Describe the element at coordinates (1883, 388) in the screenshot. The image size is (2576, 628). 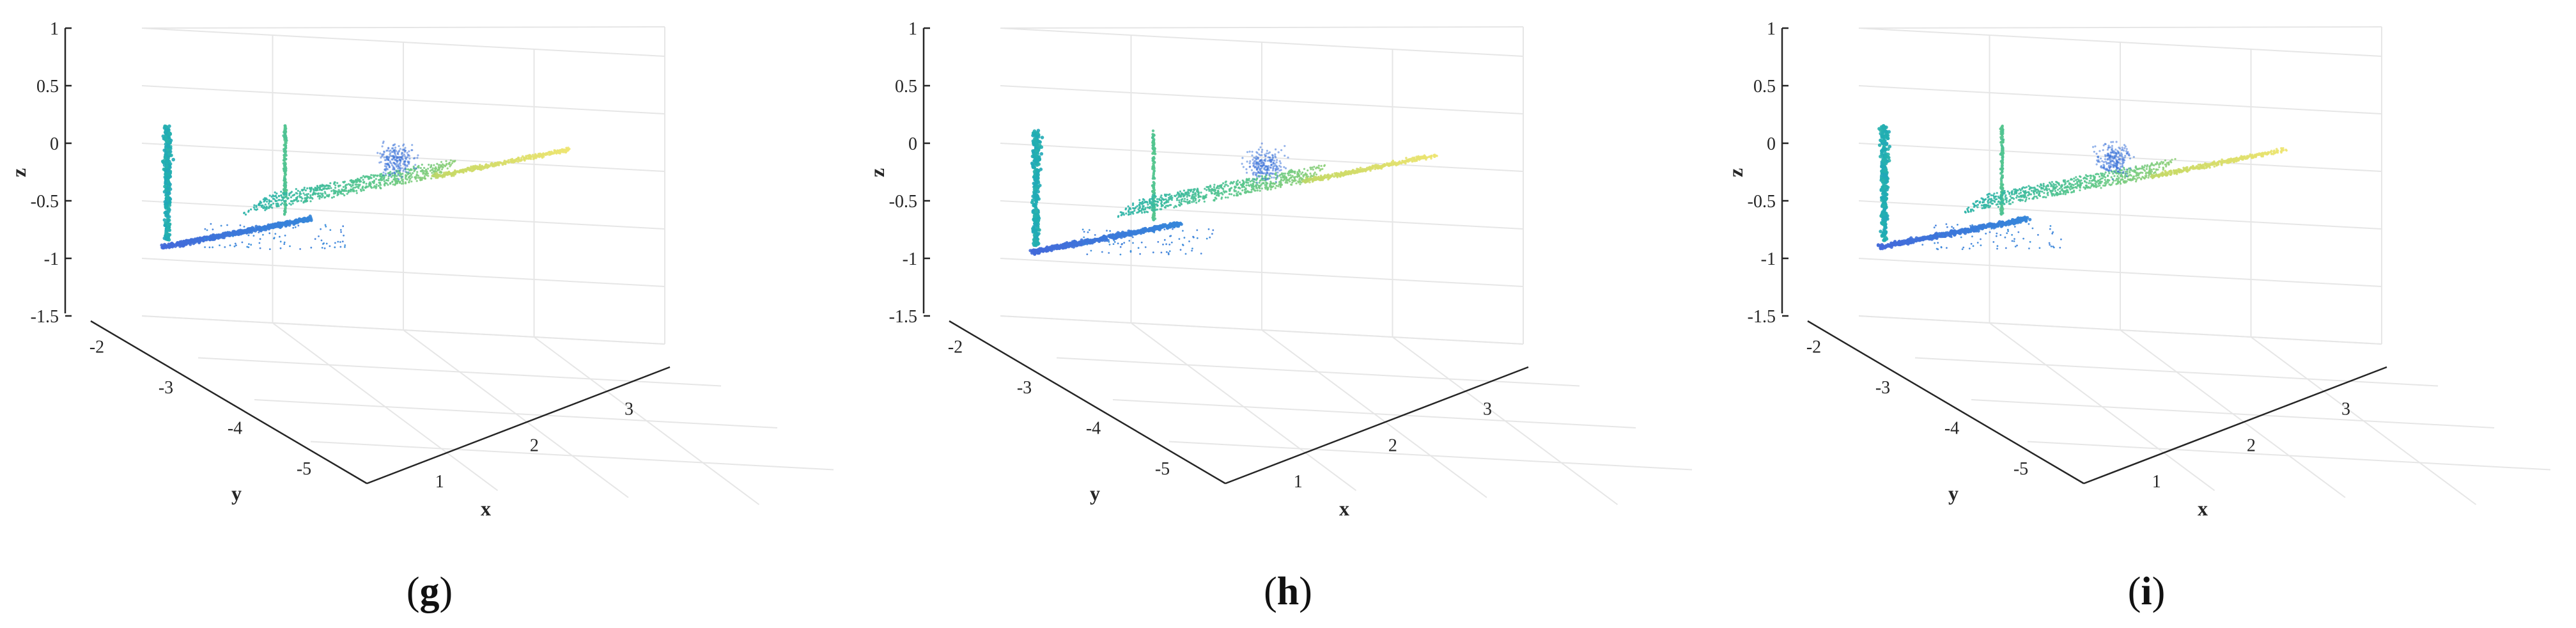
I see `y-tick-label: -3` at that location.